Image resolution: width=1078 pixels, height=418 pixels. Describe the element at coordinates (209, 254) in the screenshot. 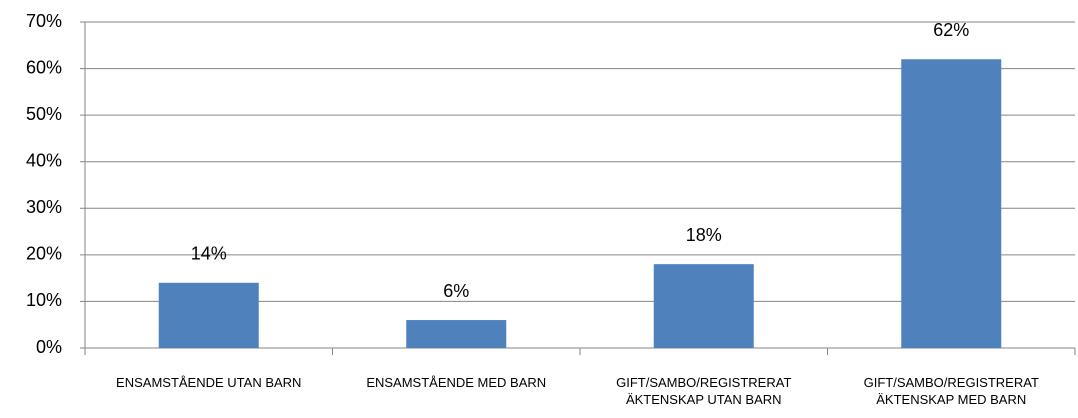

I see `value-label: 14%` at that location.